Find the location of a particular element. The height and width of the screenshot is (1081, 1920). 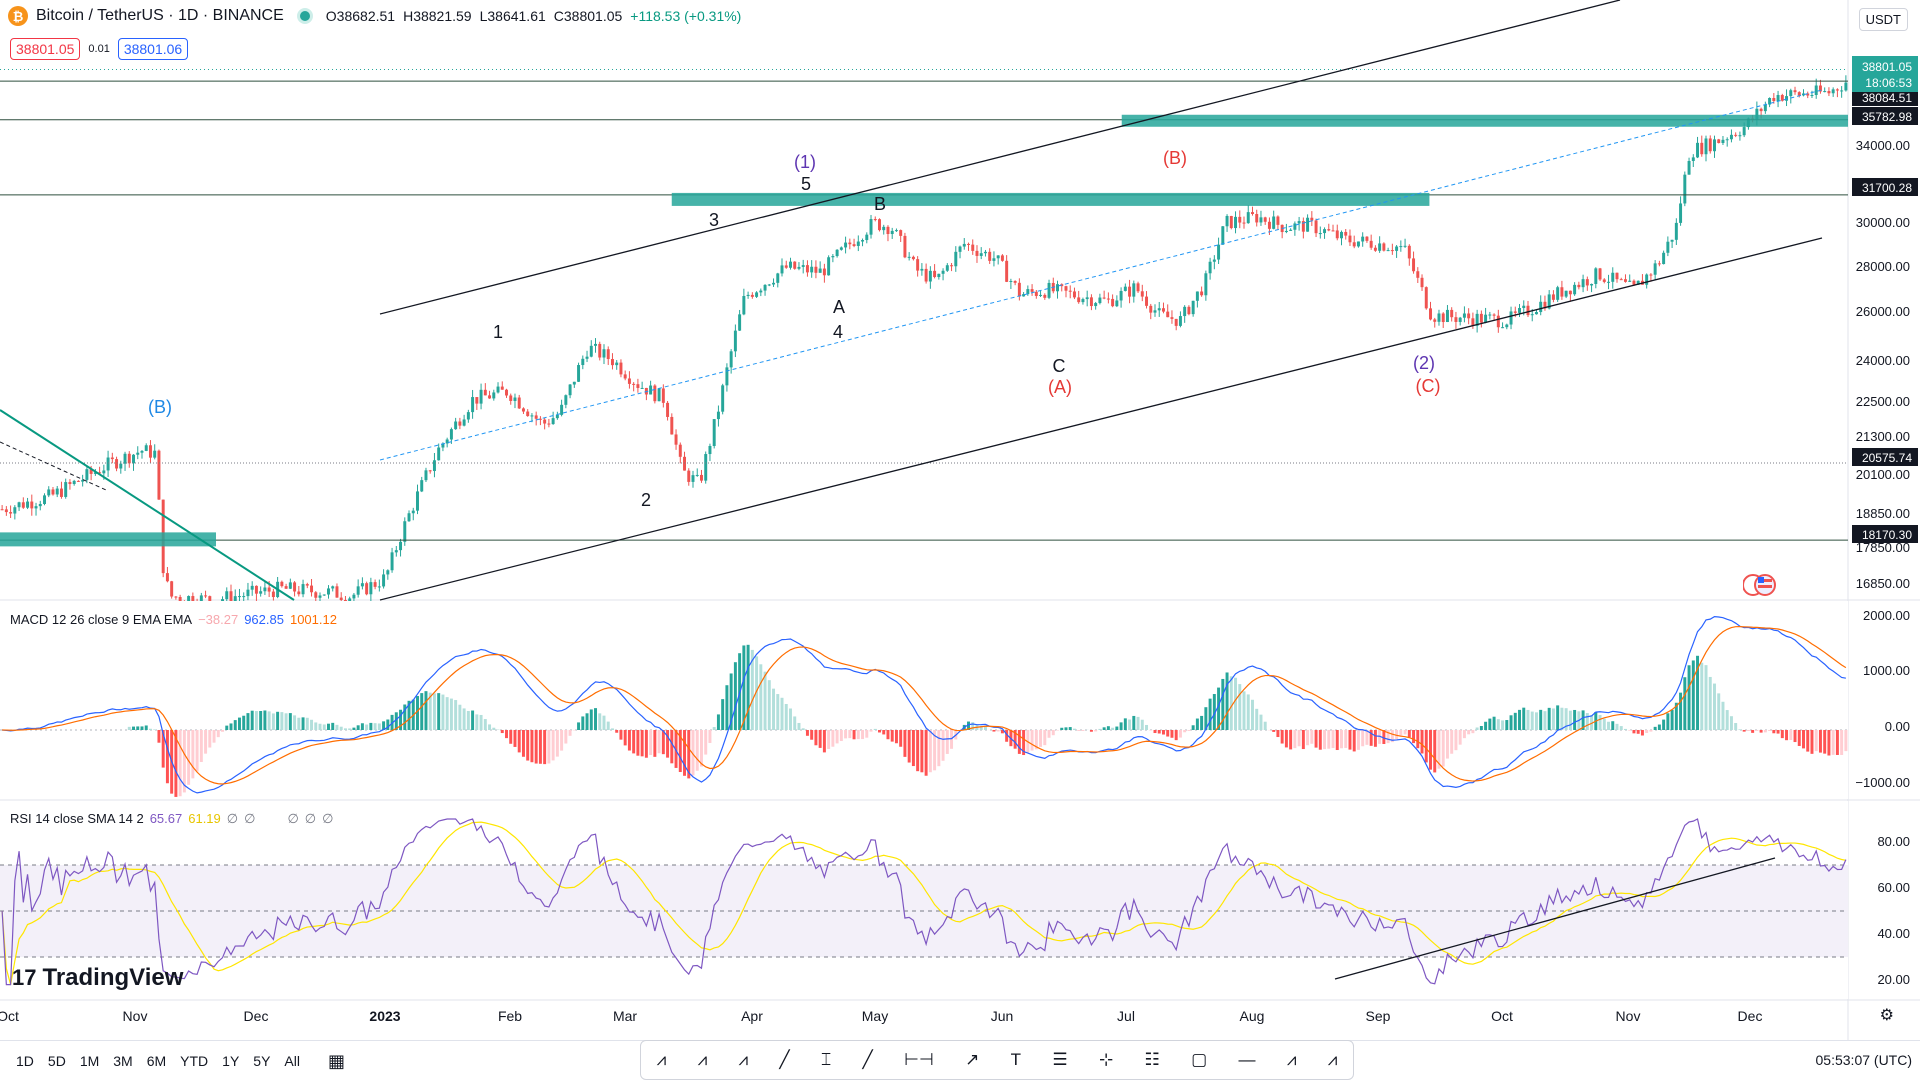

drawing-tool-2-icon: ⩘ is located at coordinates (703, 1060).